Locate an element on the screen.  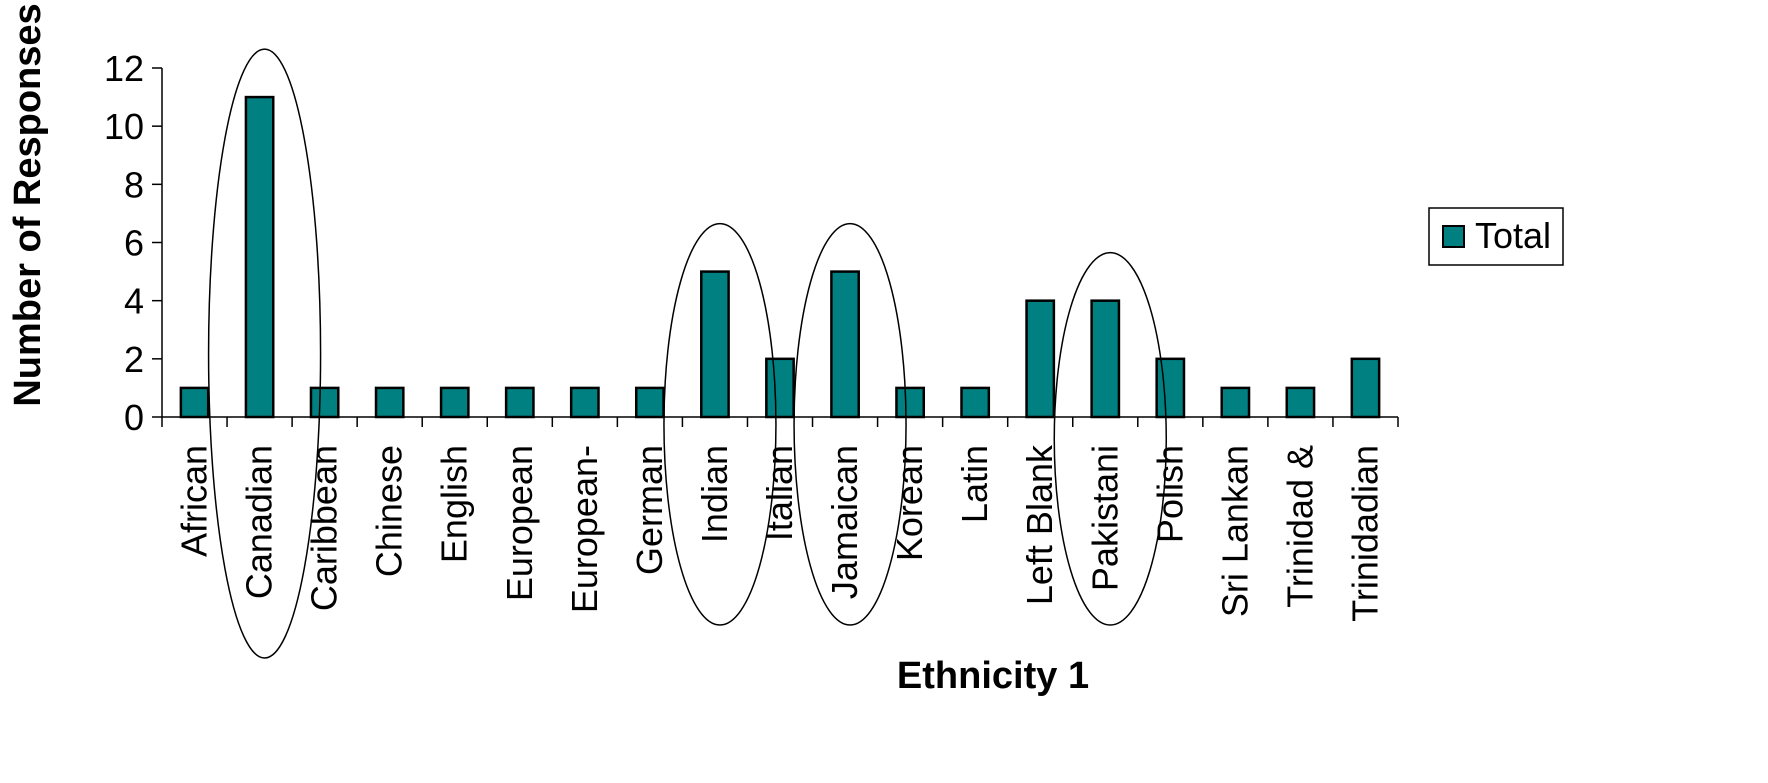
bar-pakistani is located at coordinates (1105, 359).